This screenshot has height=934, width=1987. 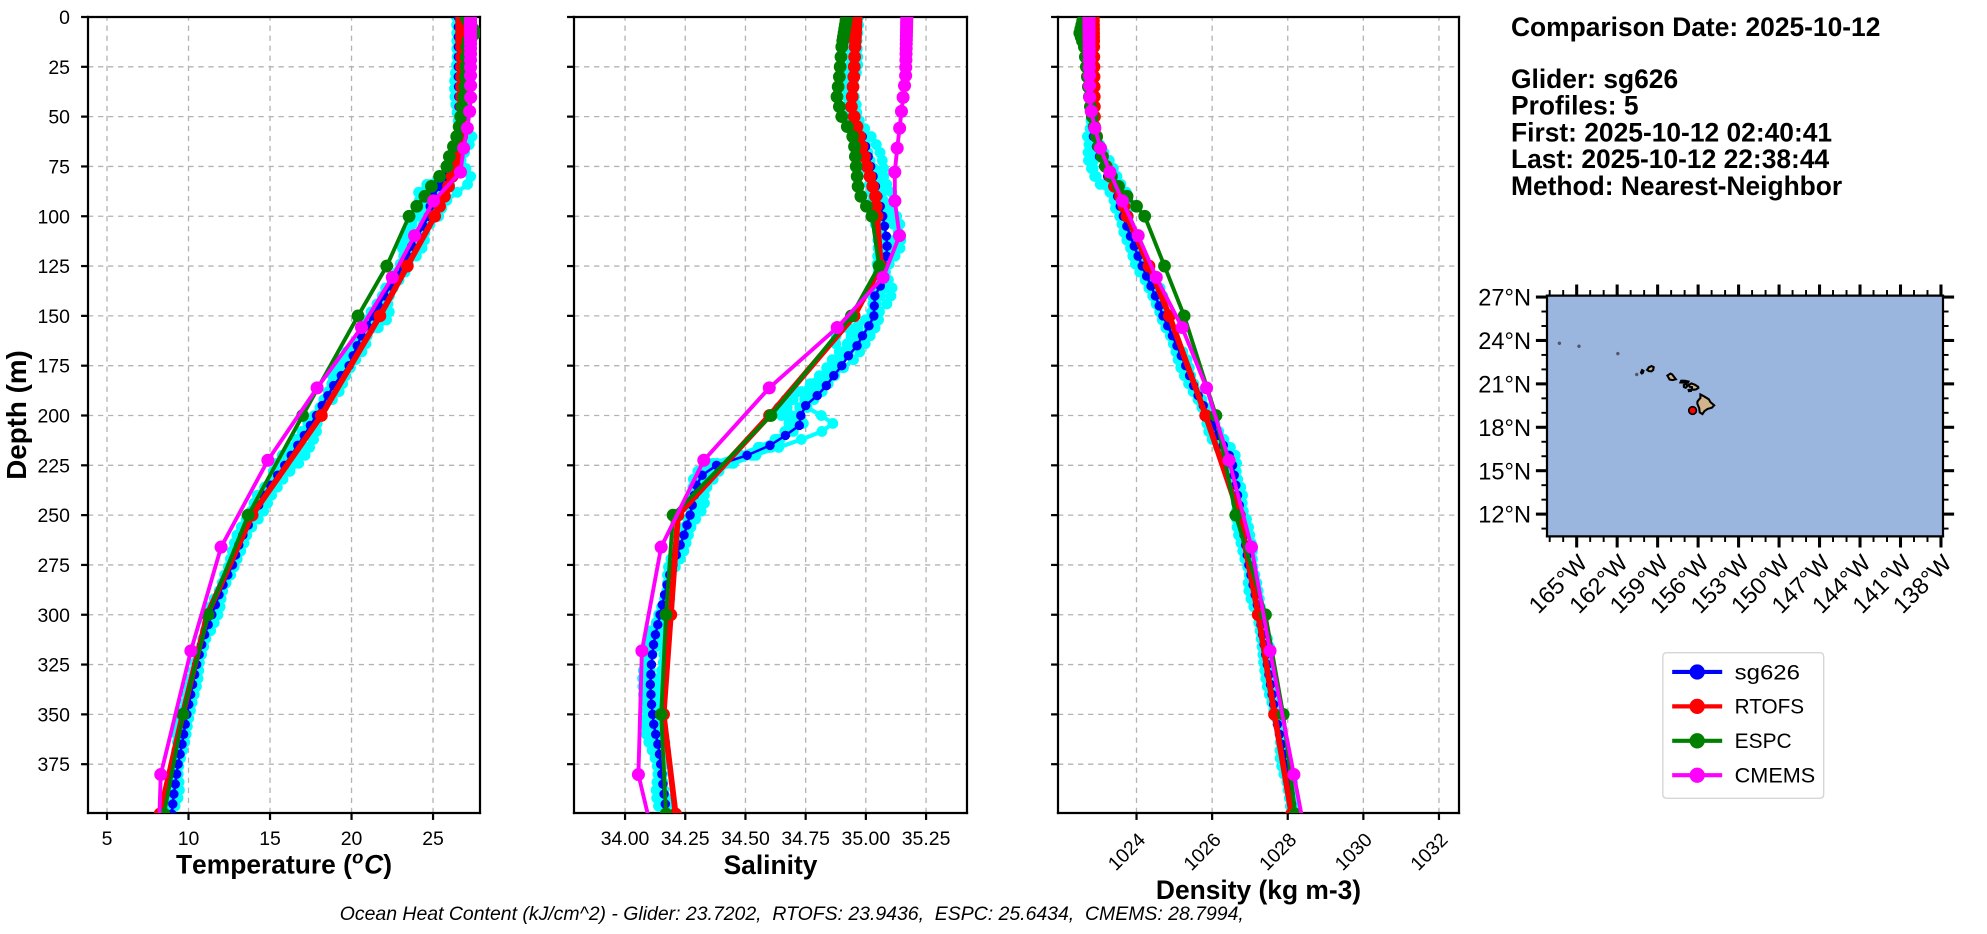 What do you see at coordinates (1695, 27) in the screenshot?
I see `svg-text: Comparison Date: 2025-10-12` at bounding box center [1695, 27].